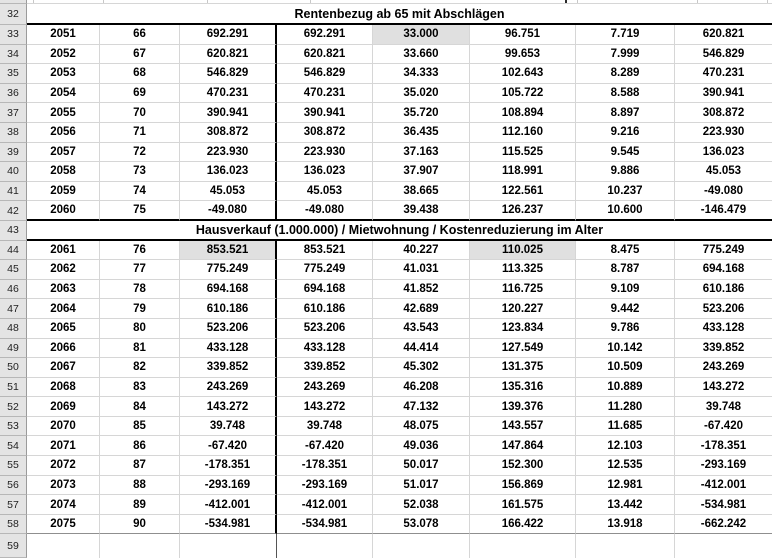 The image size is (772, 558). Describe the element at coordinates (13, 309) in the screenshot. I see `row-header: 47` at that location.